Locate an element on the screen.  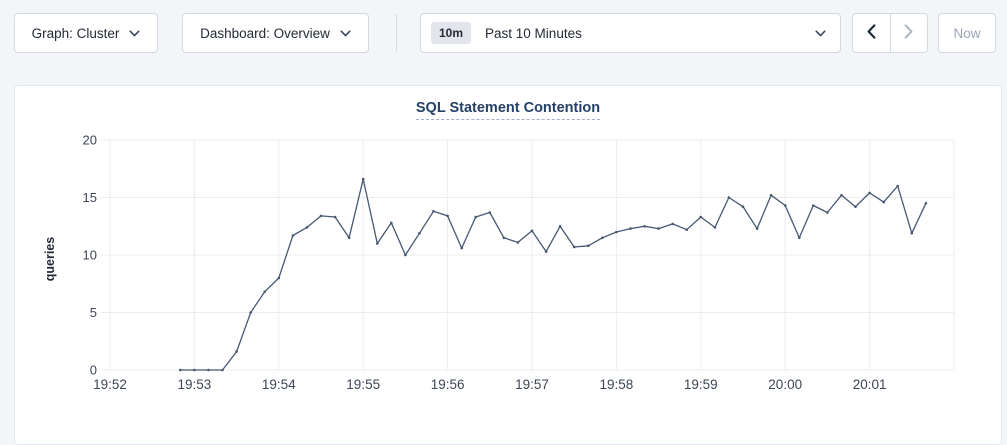
x-tick-label: 19:56 is located at coordinates (448, 384).